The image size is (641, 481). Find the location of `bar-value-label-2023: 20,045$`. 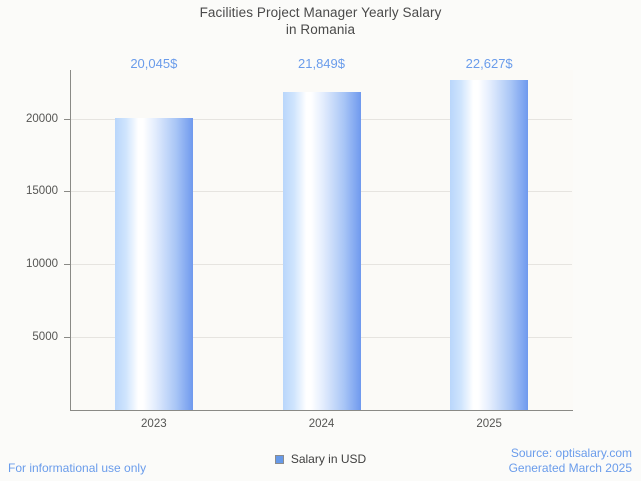

bar-value-label-2023: 20,045$ is located at coordinates (154, 63).